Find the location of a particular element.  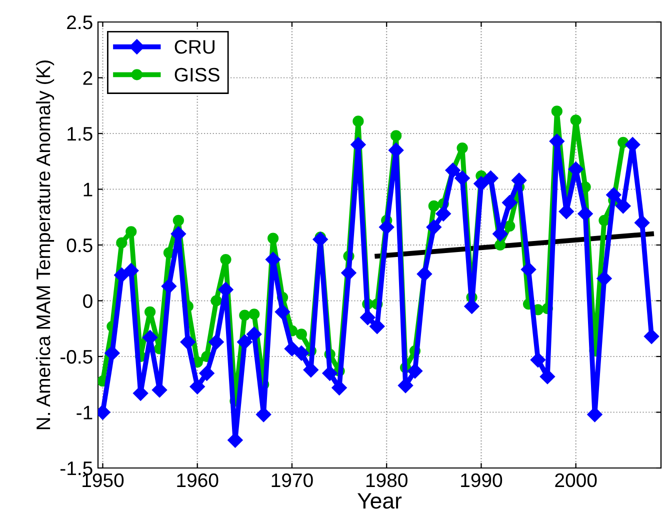

x-tick-label: 1970 is located at coordinates (292, 480).